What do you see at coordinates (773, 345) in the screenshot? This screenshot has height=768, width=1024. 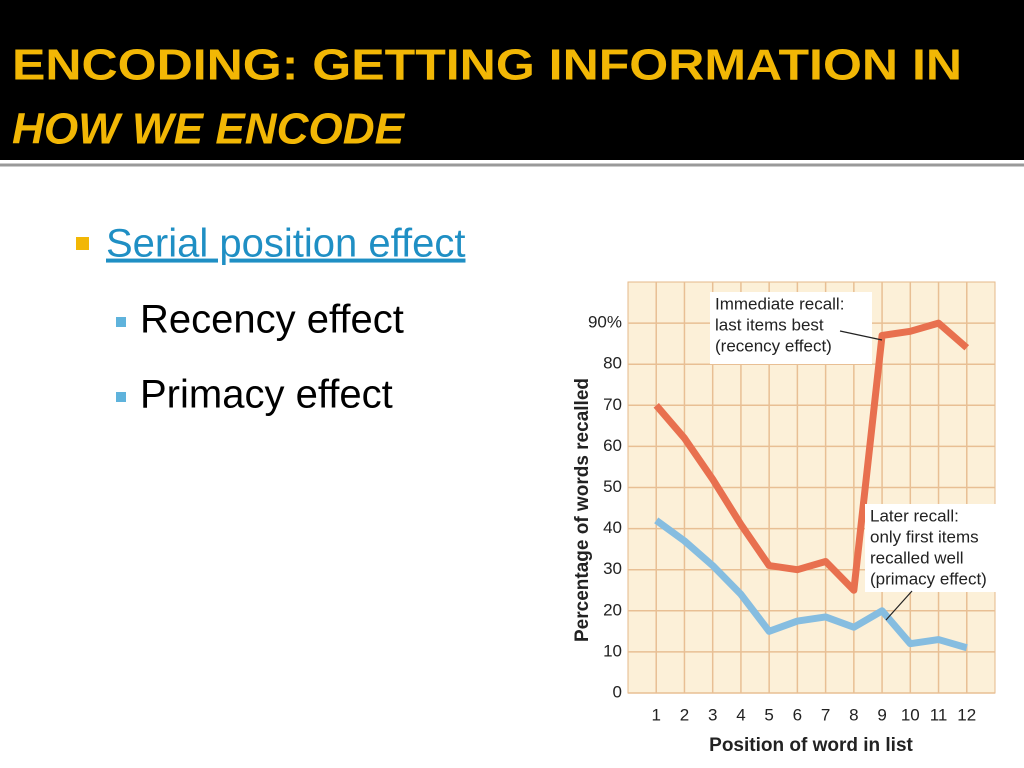 I see `annotation: (recency effect)` at bounding box center [773, 345].